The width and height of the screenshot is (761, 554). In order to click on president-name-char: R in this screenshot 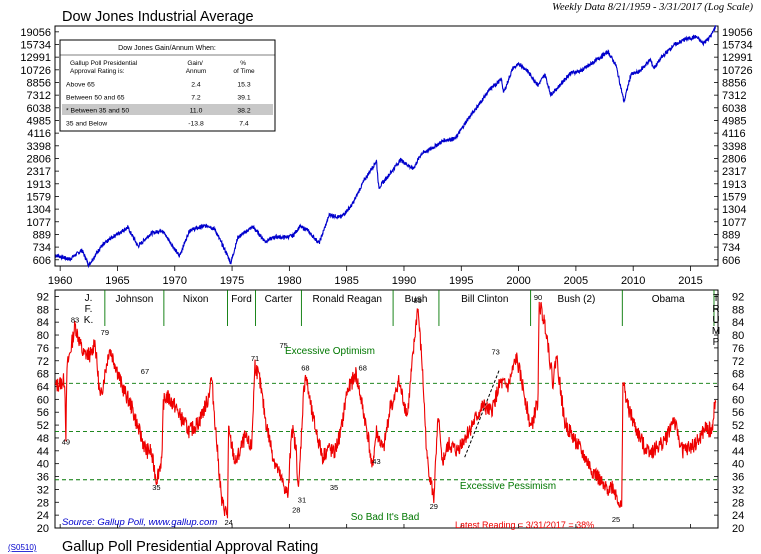, I will do `click(715, 309)`.